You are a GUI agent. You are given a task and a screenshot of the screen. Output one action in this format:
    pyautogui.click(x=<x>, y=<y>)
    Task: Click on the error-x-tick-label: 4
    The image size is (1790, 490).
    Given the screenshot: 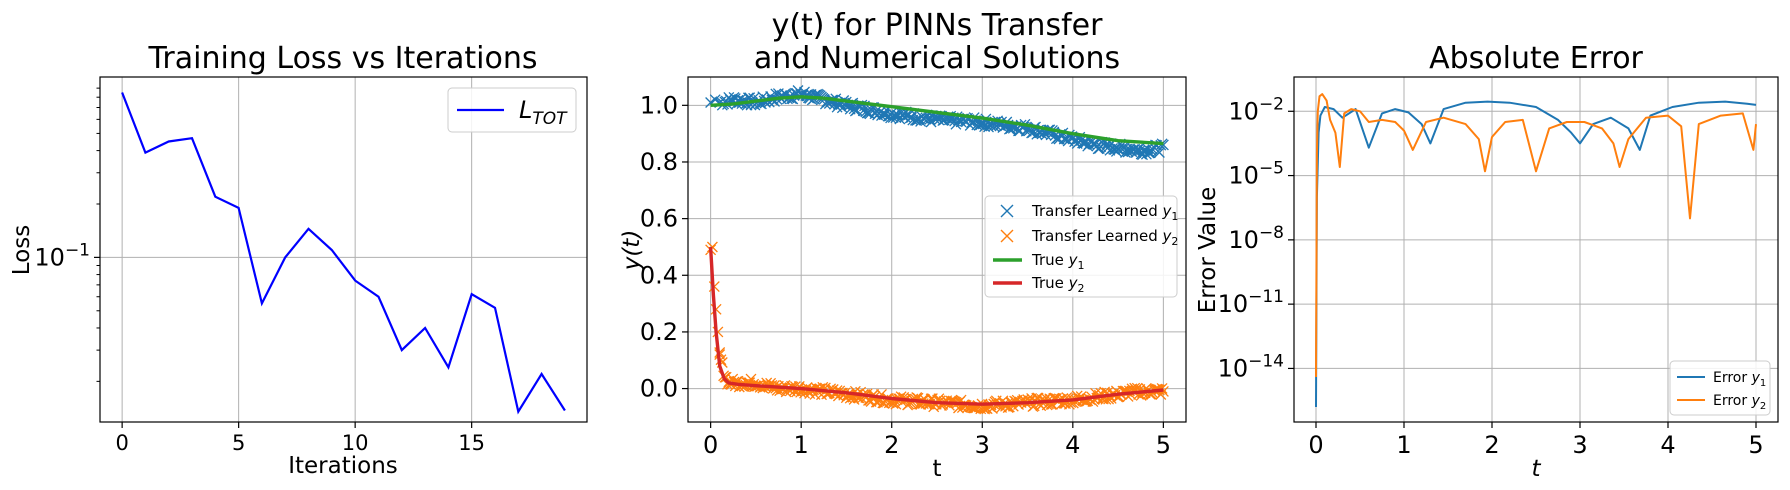 What is the action you would take?
    pyautogui.click(x=1667, y=445)
    